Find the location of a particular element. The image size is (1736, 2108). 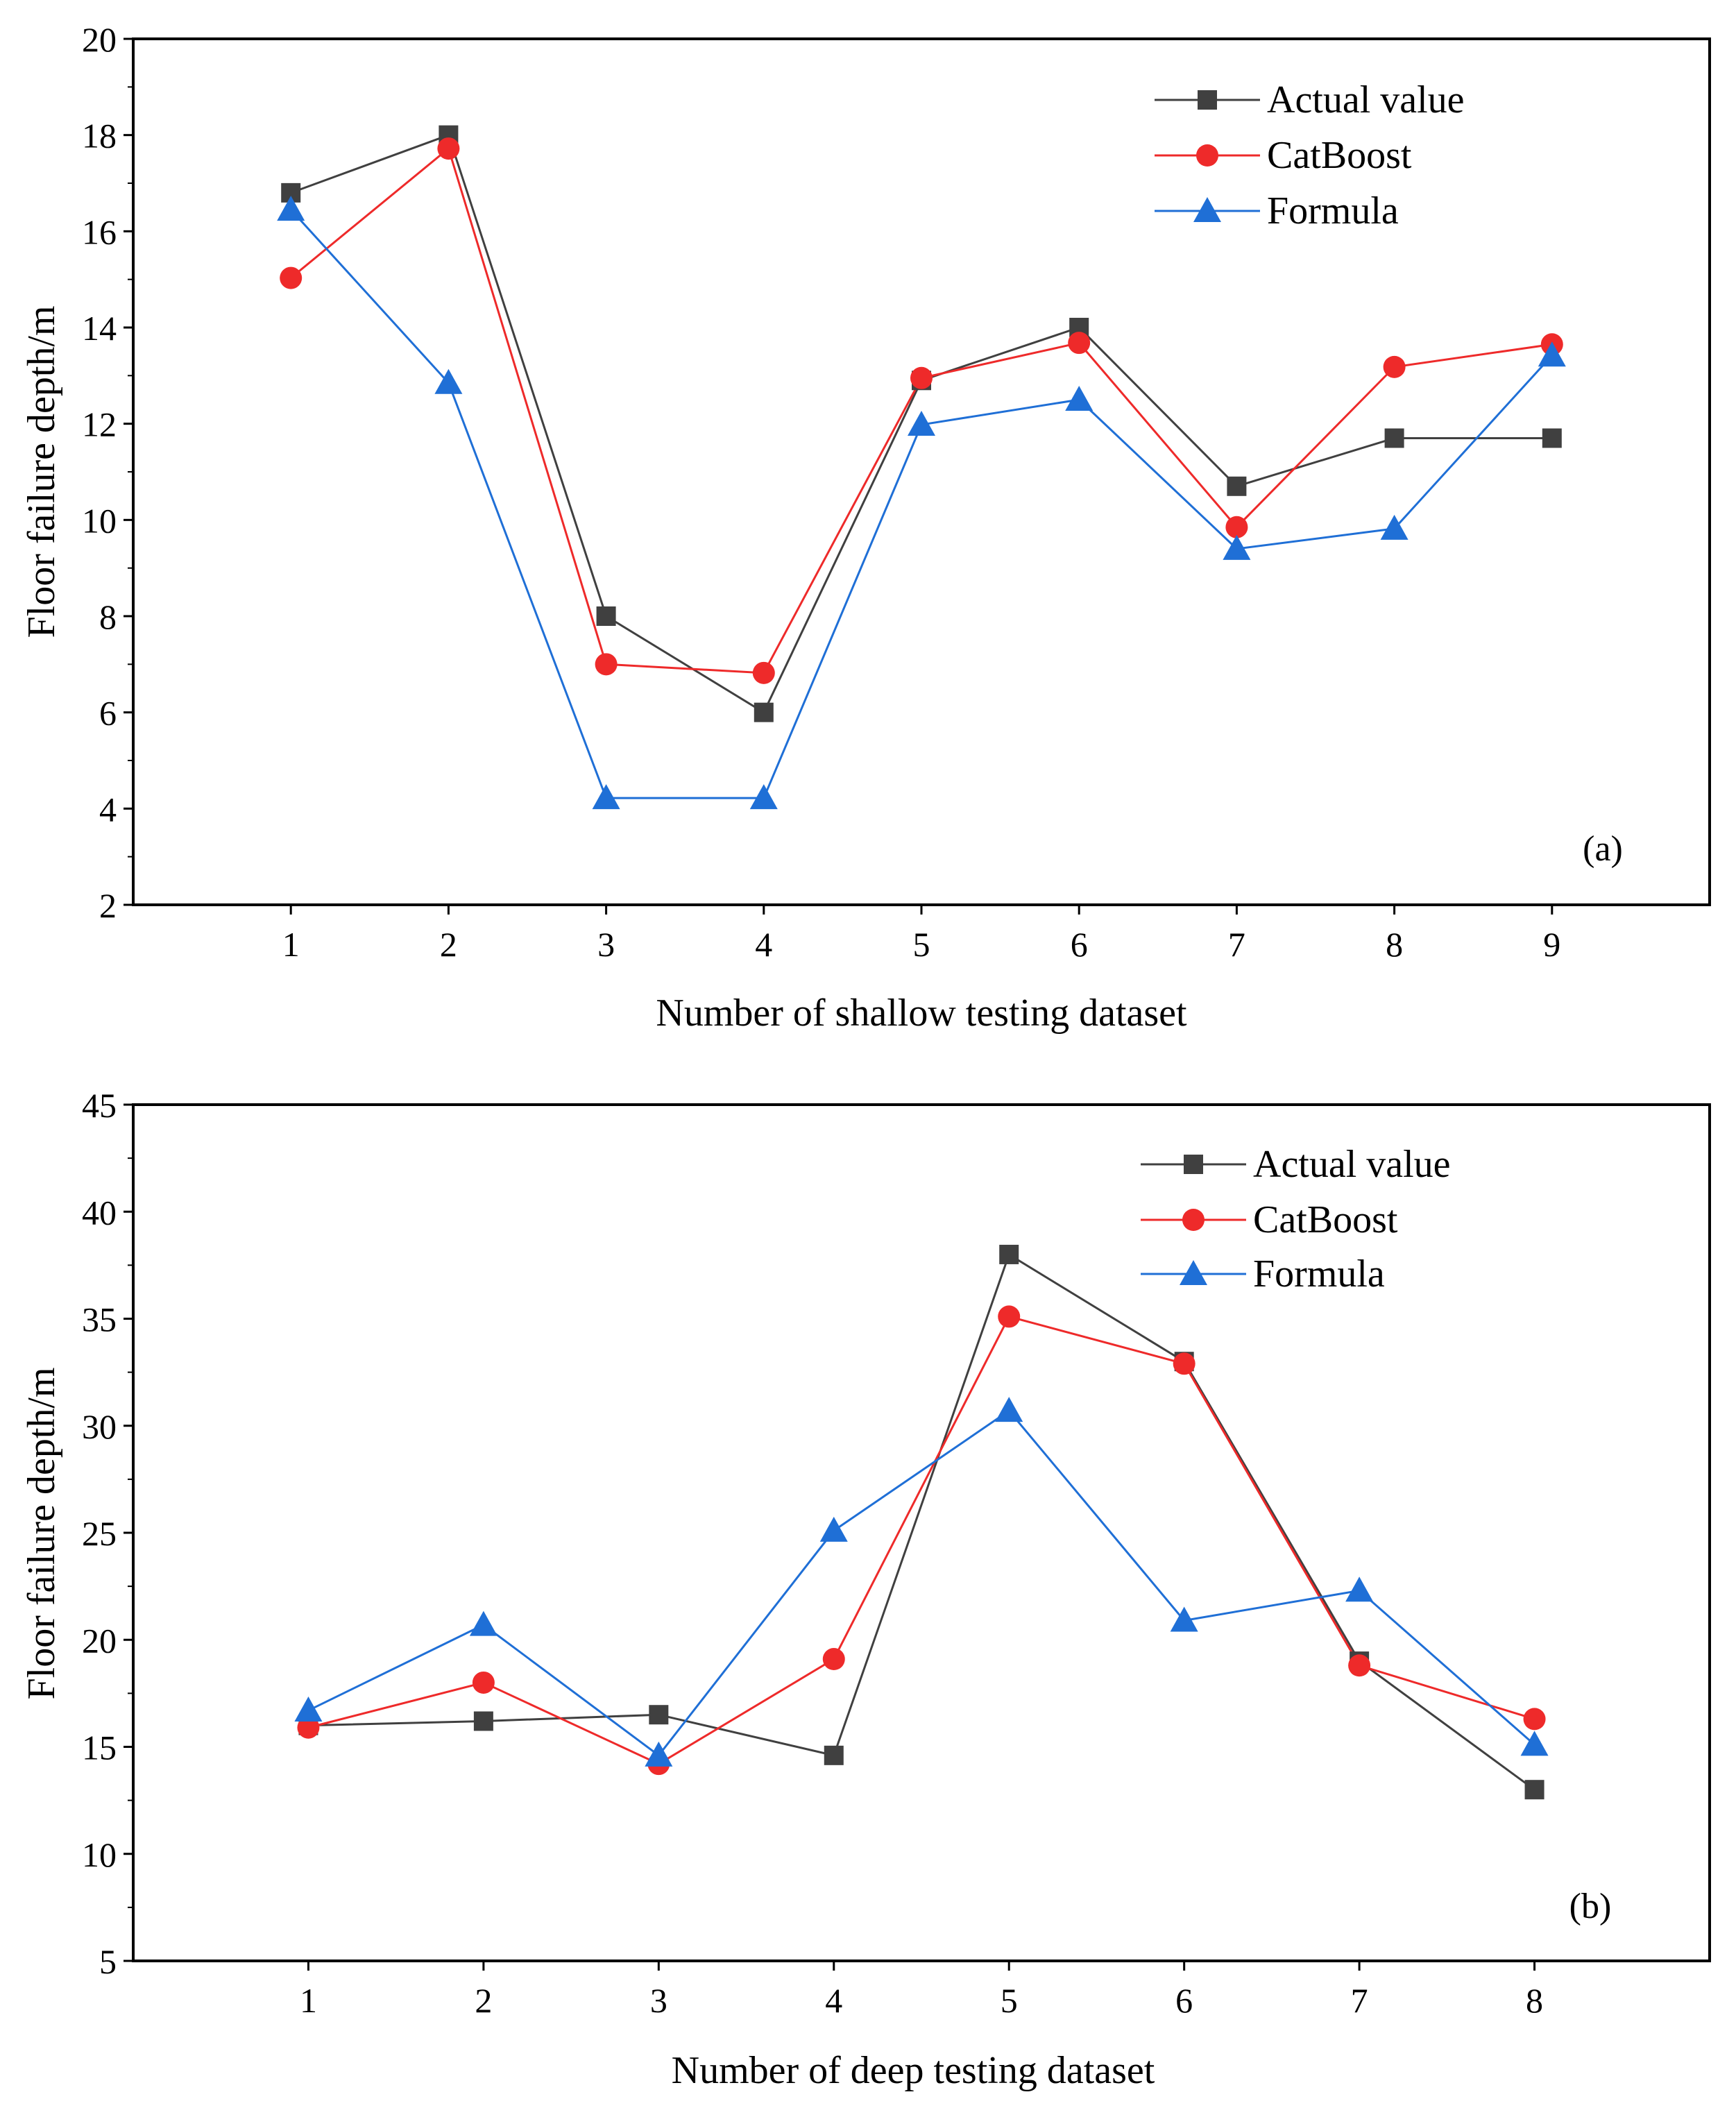

legend-item-actual-a: Actual value is located at coordinates (1310, 99).